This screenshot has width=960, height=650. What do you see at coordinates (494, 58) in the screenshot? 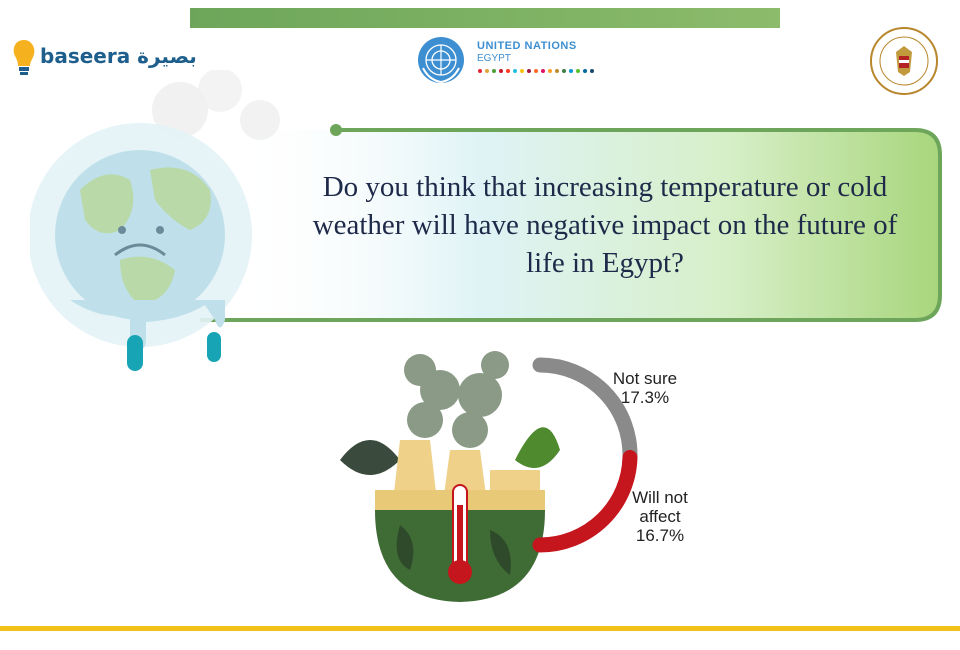
I see `un-country-text: EGYPT` at bounding box center [494, 58].